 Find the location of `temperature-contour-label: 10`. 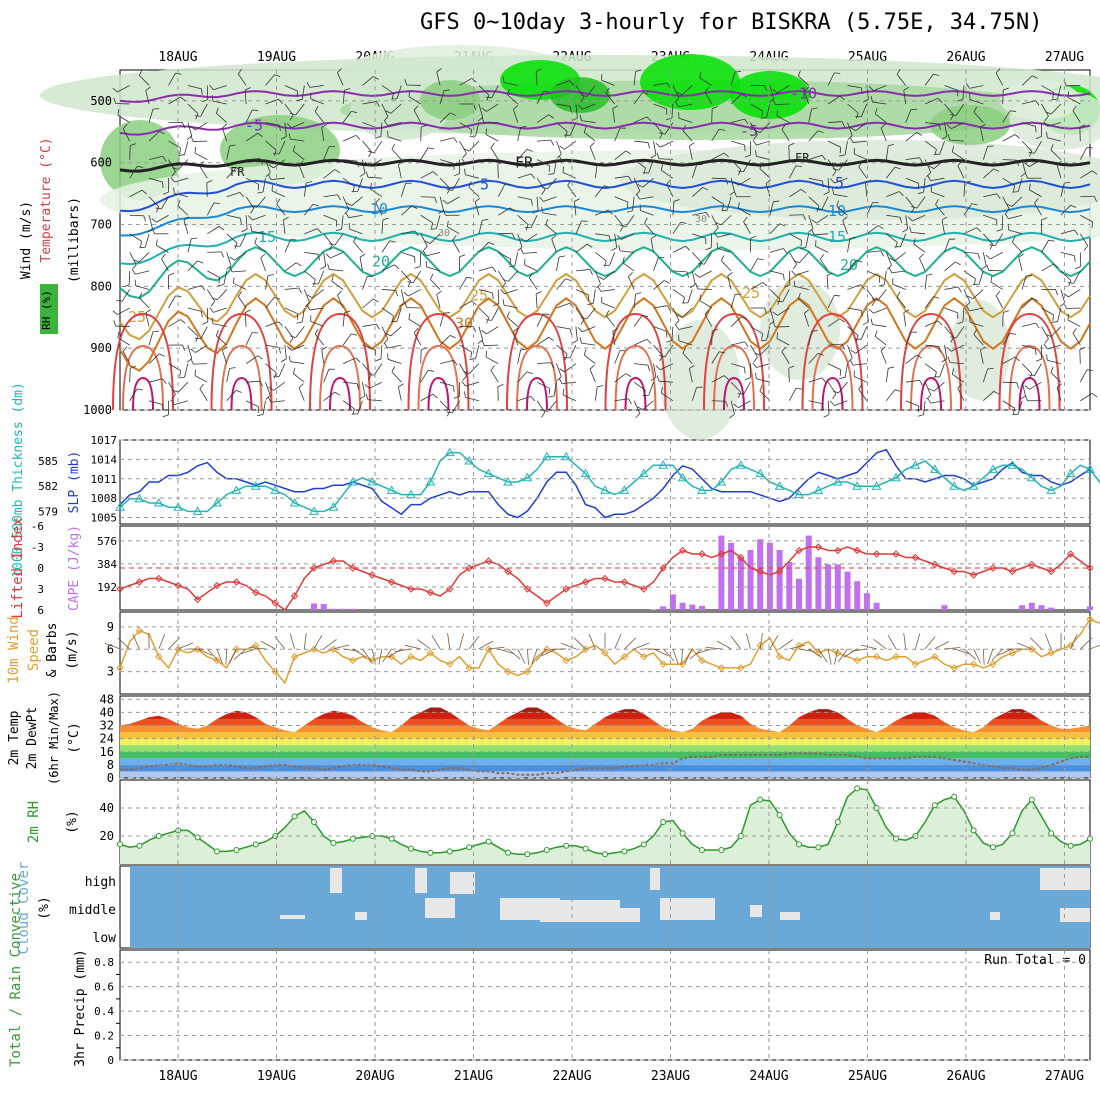

temperature-contour-label: 10 is located at coordinates (837, 211).